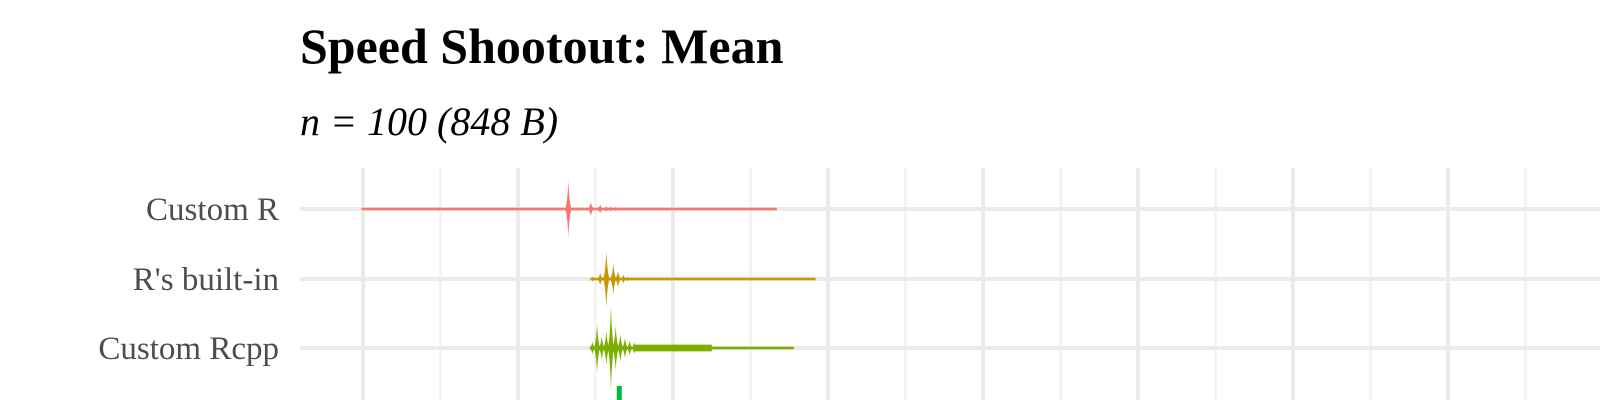 The height and width of the screenshot is (400, 1600). I want to click on violin-tail, so click(673, 348).